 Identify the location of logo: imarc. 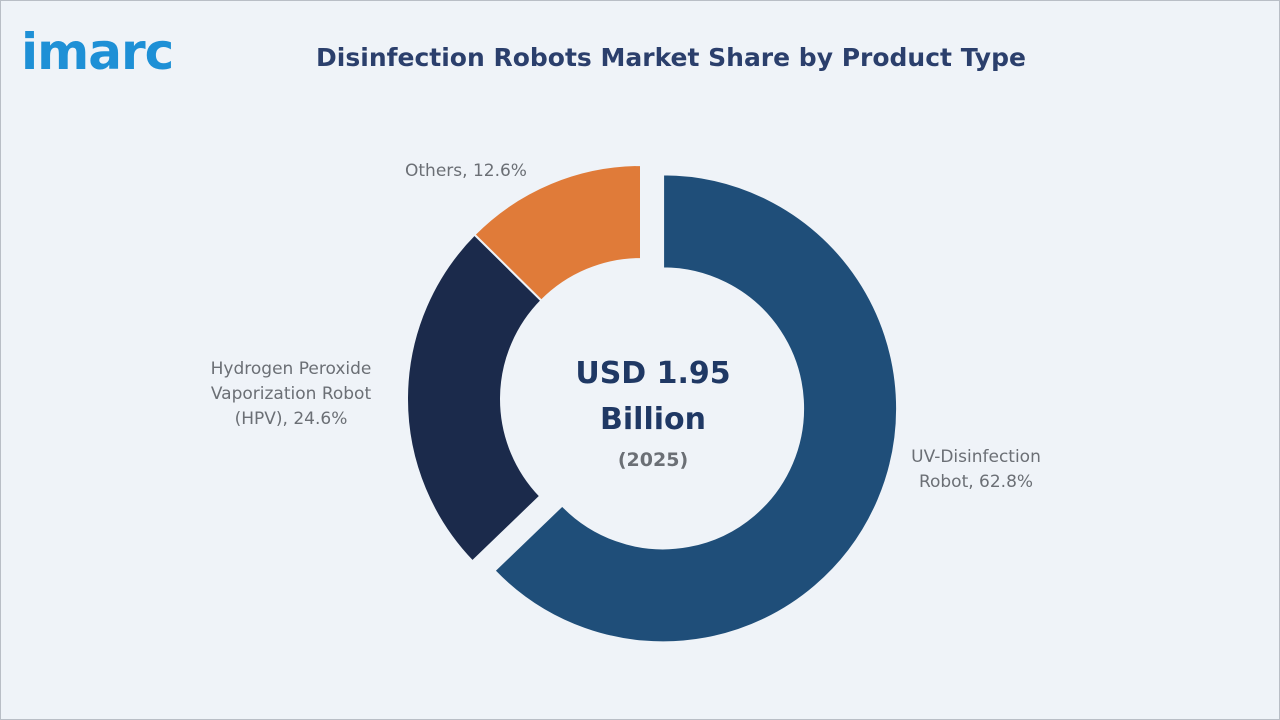
(97, 52).